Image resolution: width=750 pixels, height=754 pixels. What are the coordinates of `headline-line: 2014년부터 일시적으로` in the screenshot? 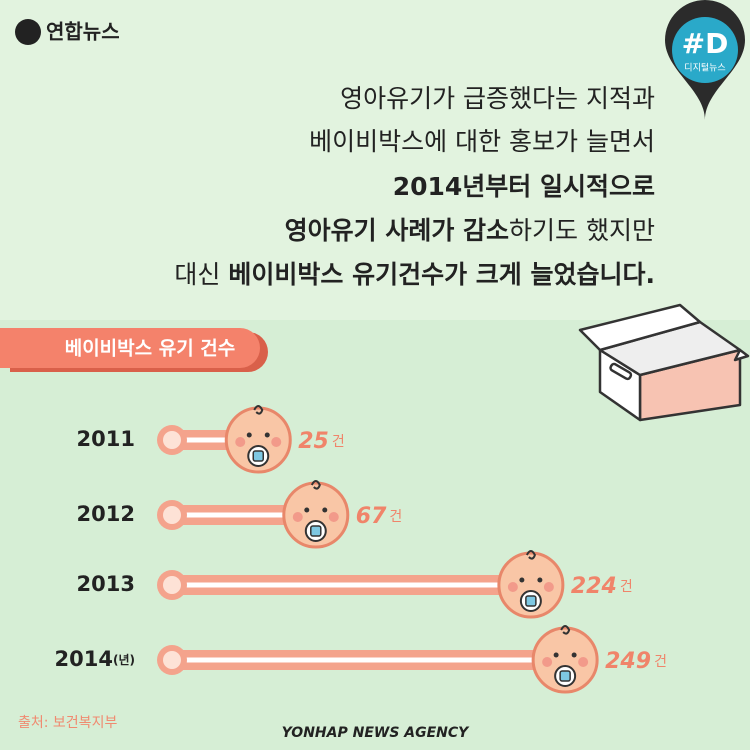 It's located at (524, 186).